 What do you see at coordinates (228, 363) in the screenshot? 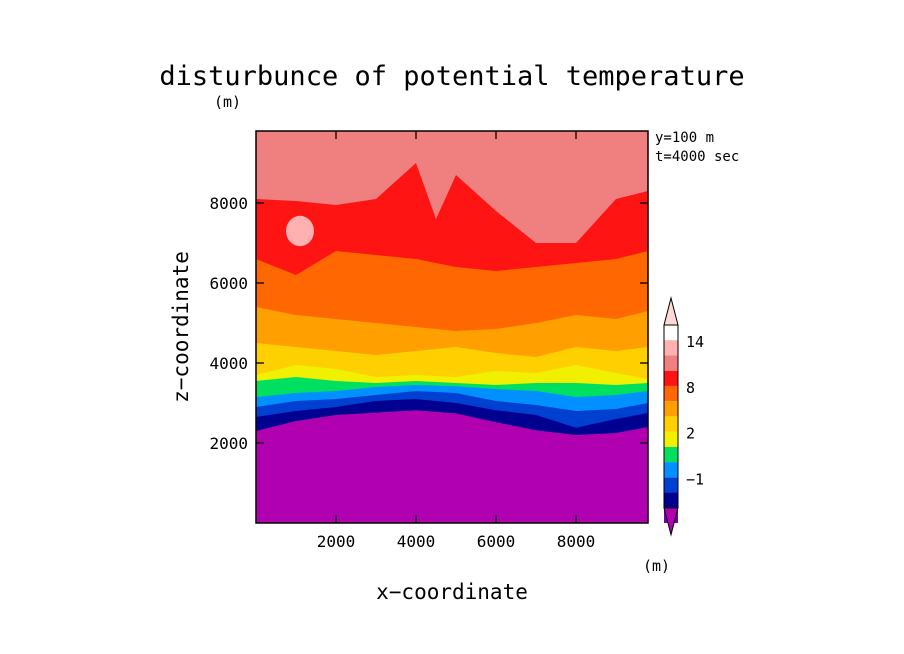
I see `y-tick-label: 4000` at bounding box center [228, 363].